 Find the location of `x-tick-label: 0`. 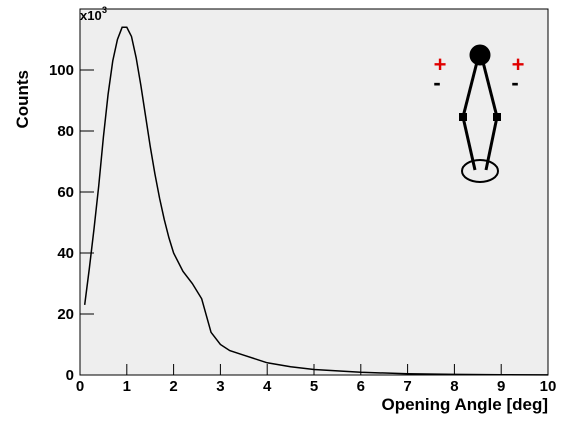

x-tick-label: 0 is located at coordinates (80, 386).